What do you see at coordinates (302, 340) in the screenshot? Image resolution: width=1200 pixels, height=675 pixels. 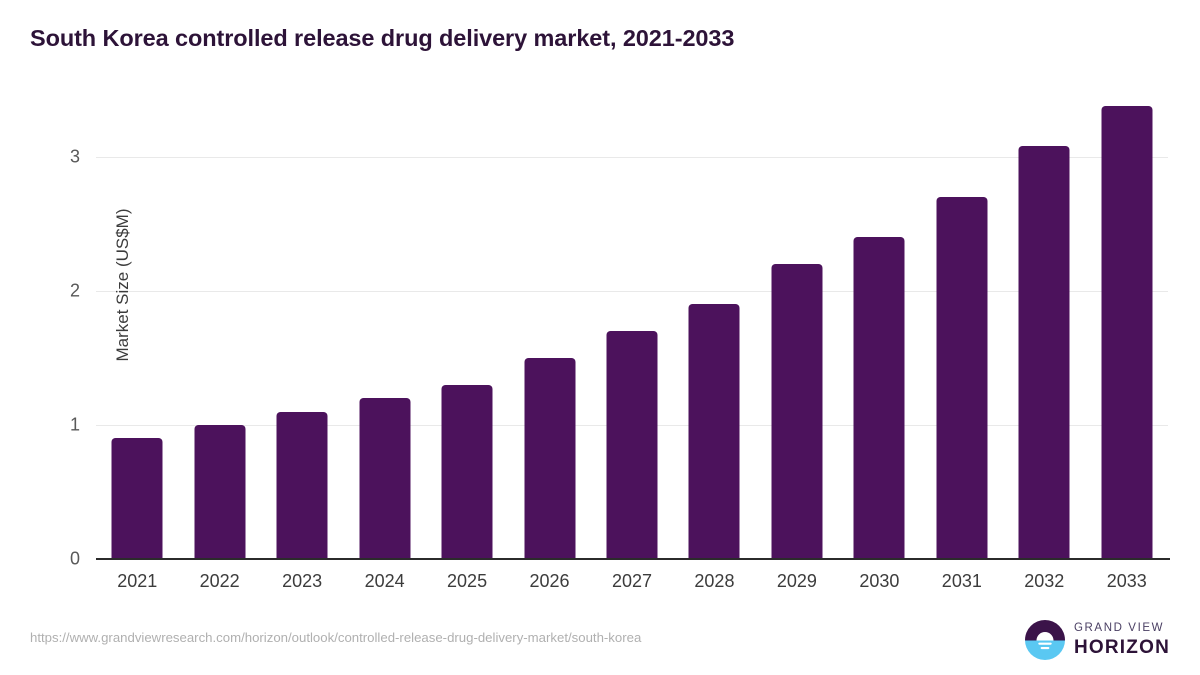 I see `bar-group: 2023` at bounding box center [302, 340].